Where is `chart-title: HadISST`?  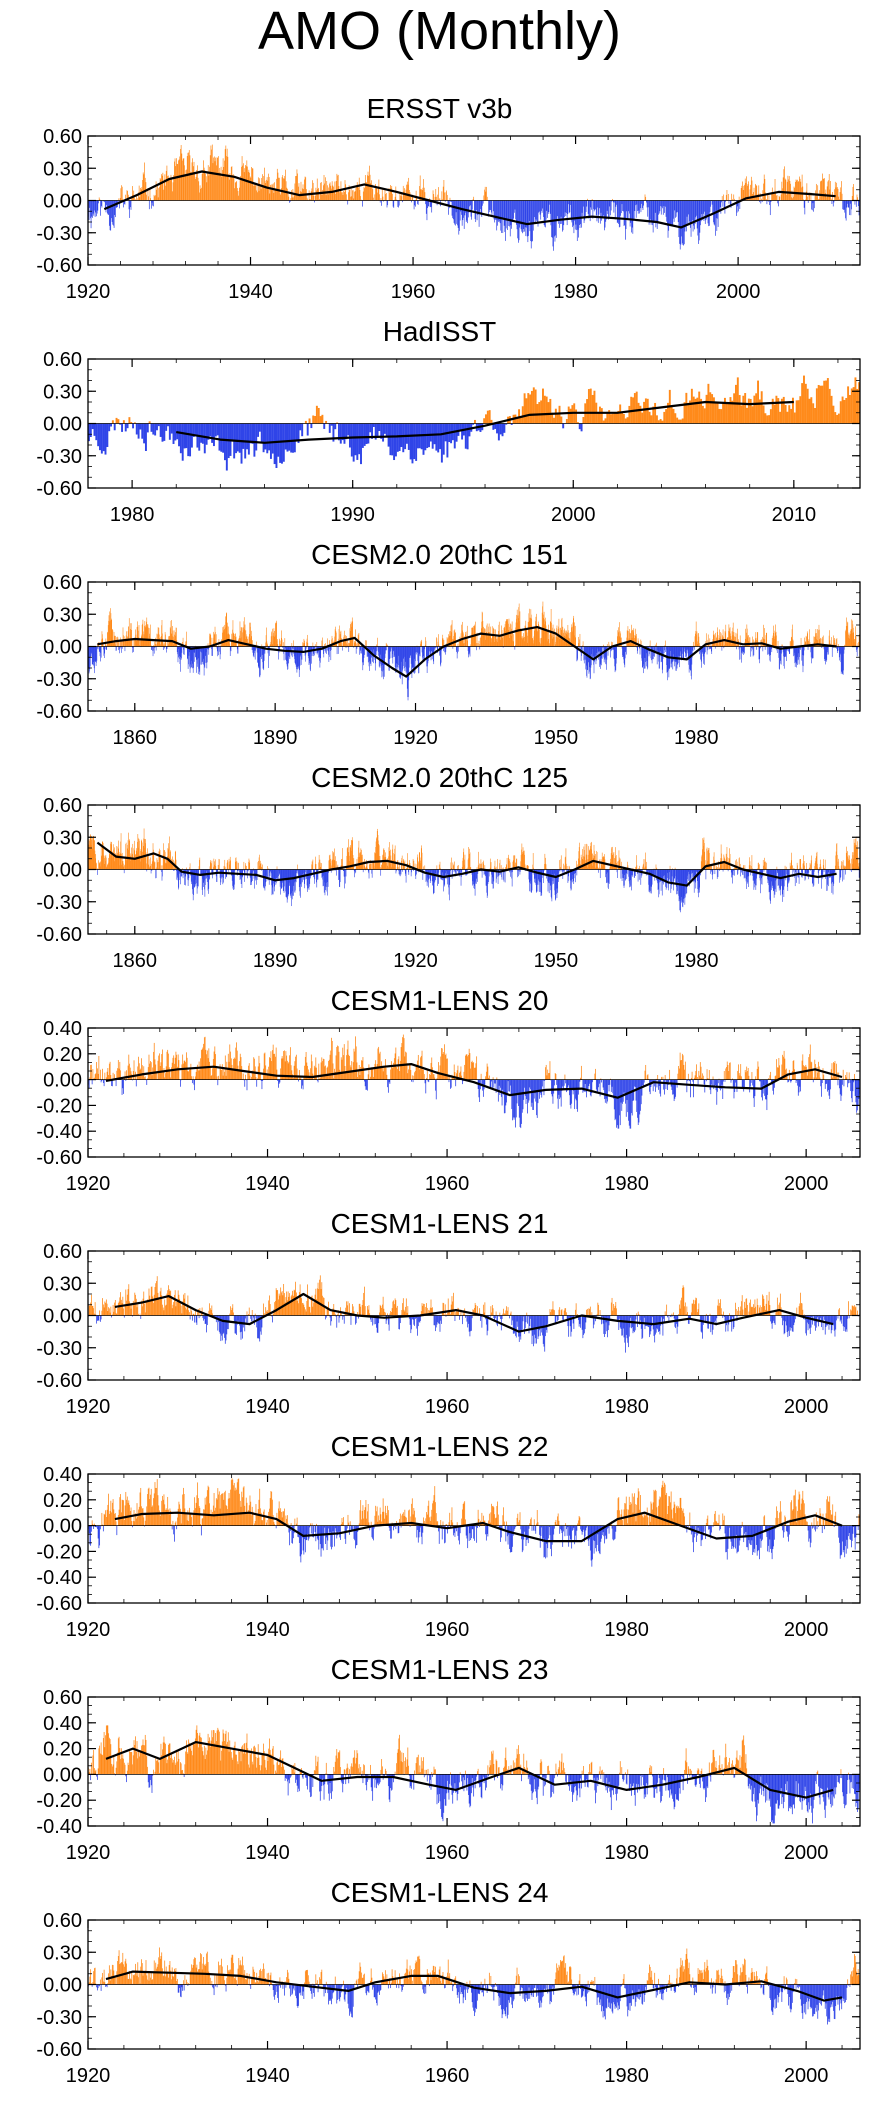 chart-title: HadISST is located at coordinates (439, 331).